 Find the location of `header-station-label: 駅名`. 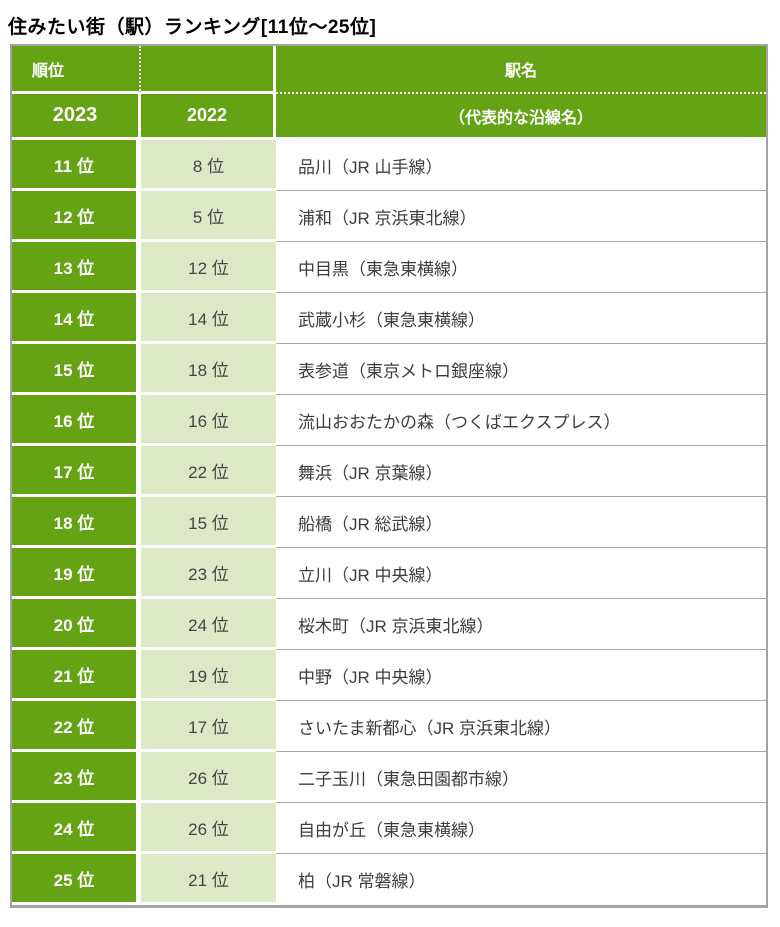

header-station-label: 駅名 is located at coordinates (521, 70).